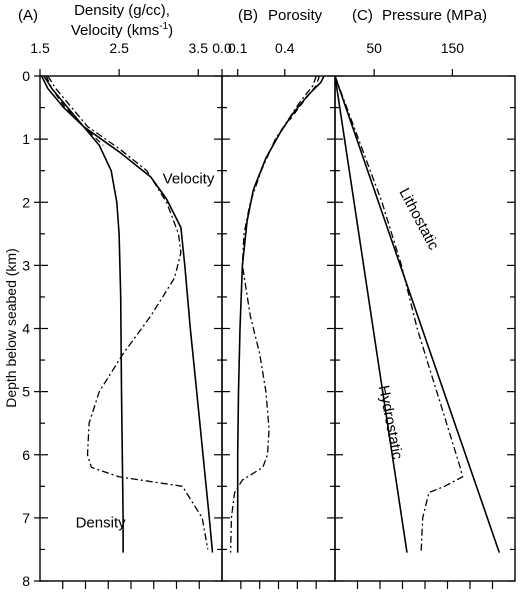  I want to click on panel-a-xtick-label: 3.5, so click(199, 48).